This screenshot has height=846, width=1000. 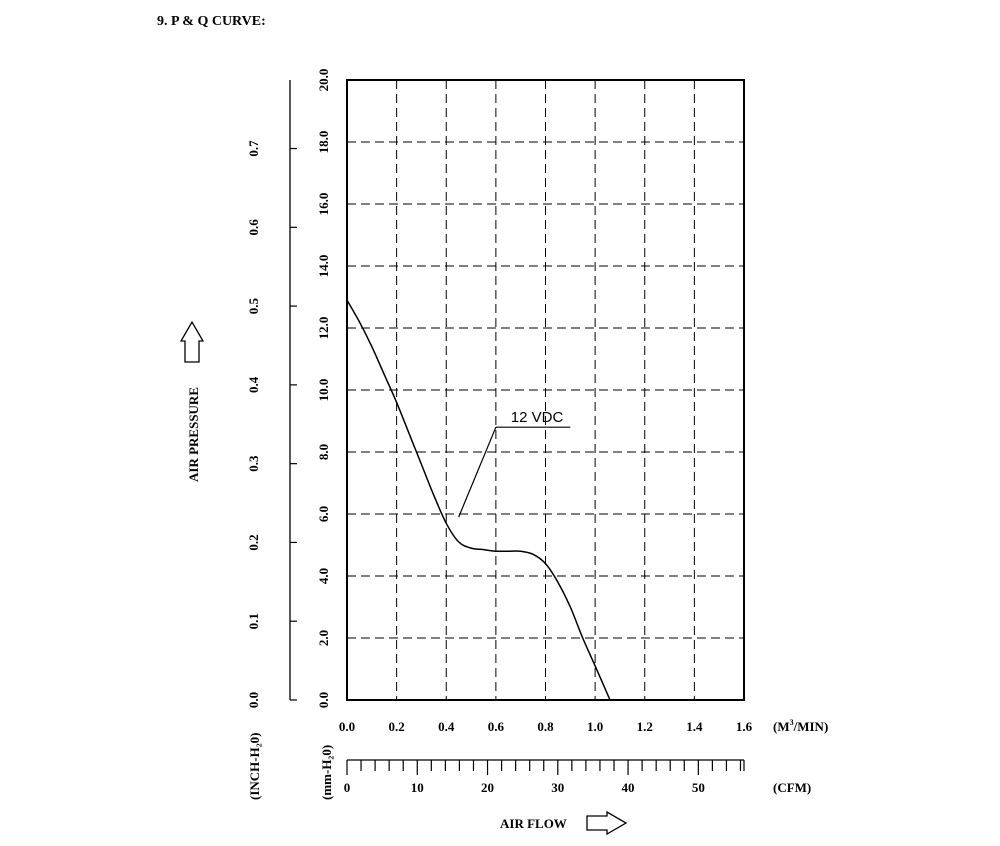 What do you see at coordinates (628, 787) in the screenshot?
I see `cfm-tick-label: 40` at bounding box center [628, 787].